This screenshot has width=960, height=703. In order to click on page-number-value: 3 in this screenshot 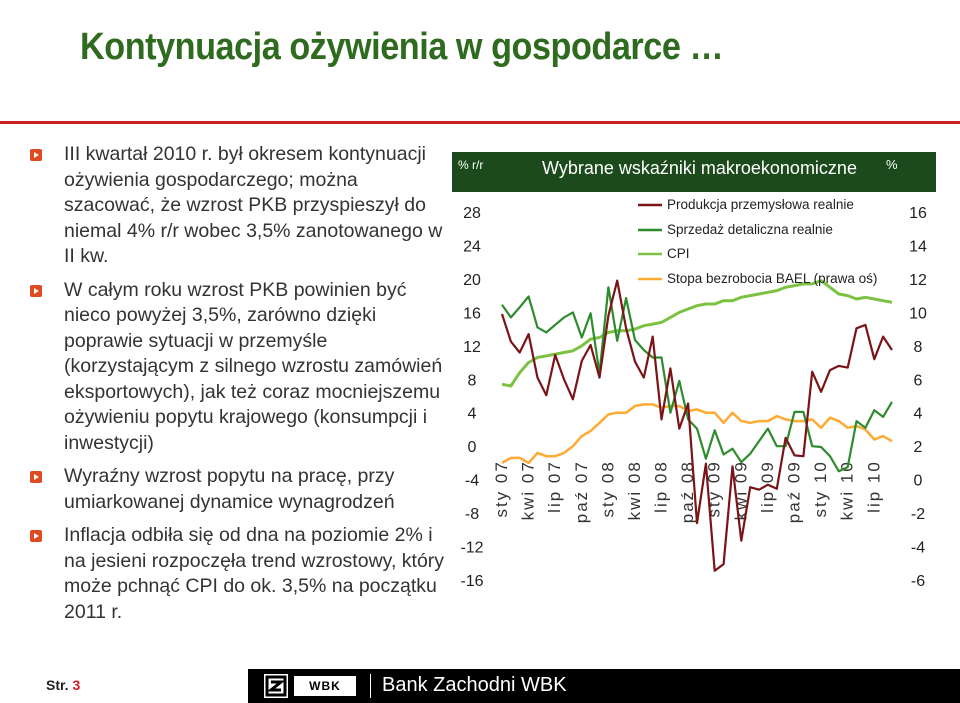, I will do `click(76, 685)`.